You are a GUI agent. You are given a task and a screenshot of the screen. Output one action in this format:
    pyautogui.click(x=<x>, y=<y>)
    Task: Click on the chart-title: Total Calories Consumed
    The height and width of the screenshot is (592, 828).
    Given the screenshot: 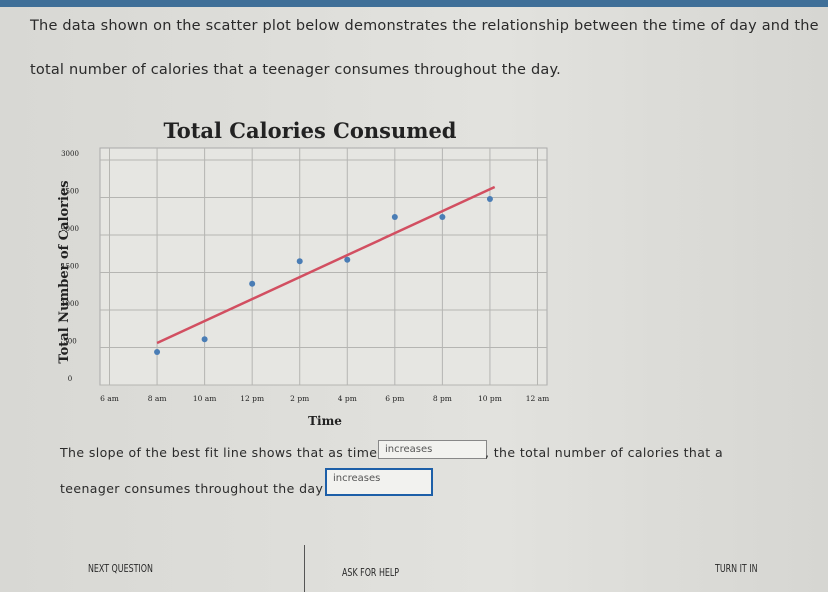 What is the action you would take?
    pyautogui.click(x=309, y=130)
    